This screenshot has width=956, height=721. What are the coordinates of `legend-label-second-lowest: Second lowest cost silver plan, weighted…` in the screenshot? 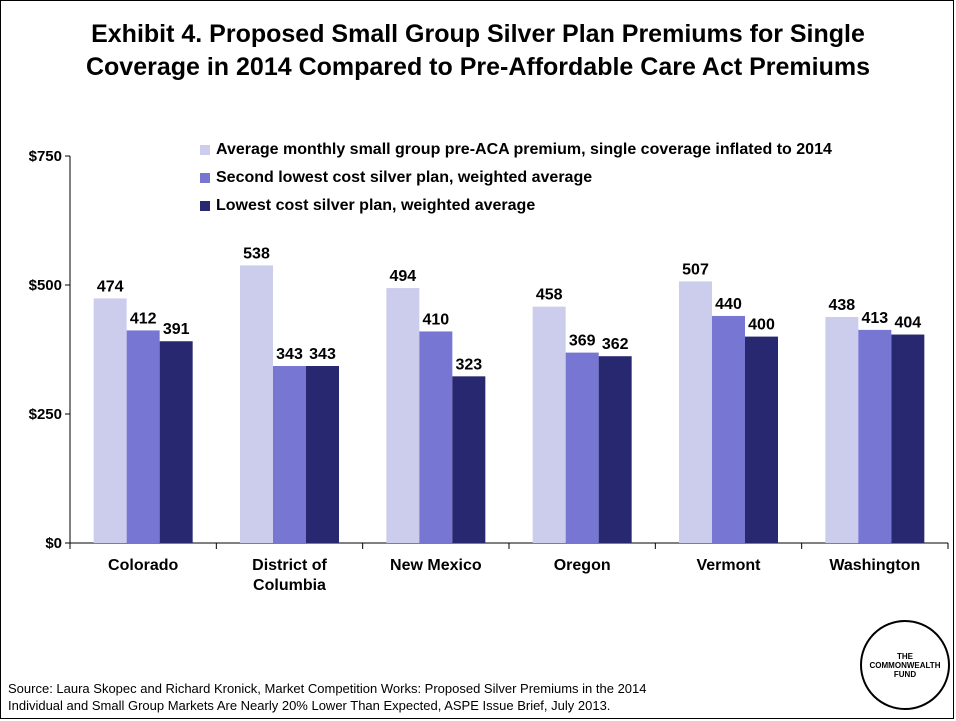 It's located at (404, 177).